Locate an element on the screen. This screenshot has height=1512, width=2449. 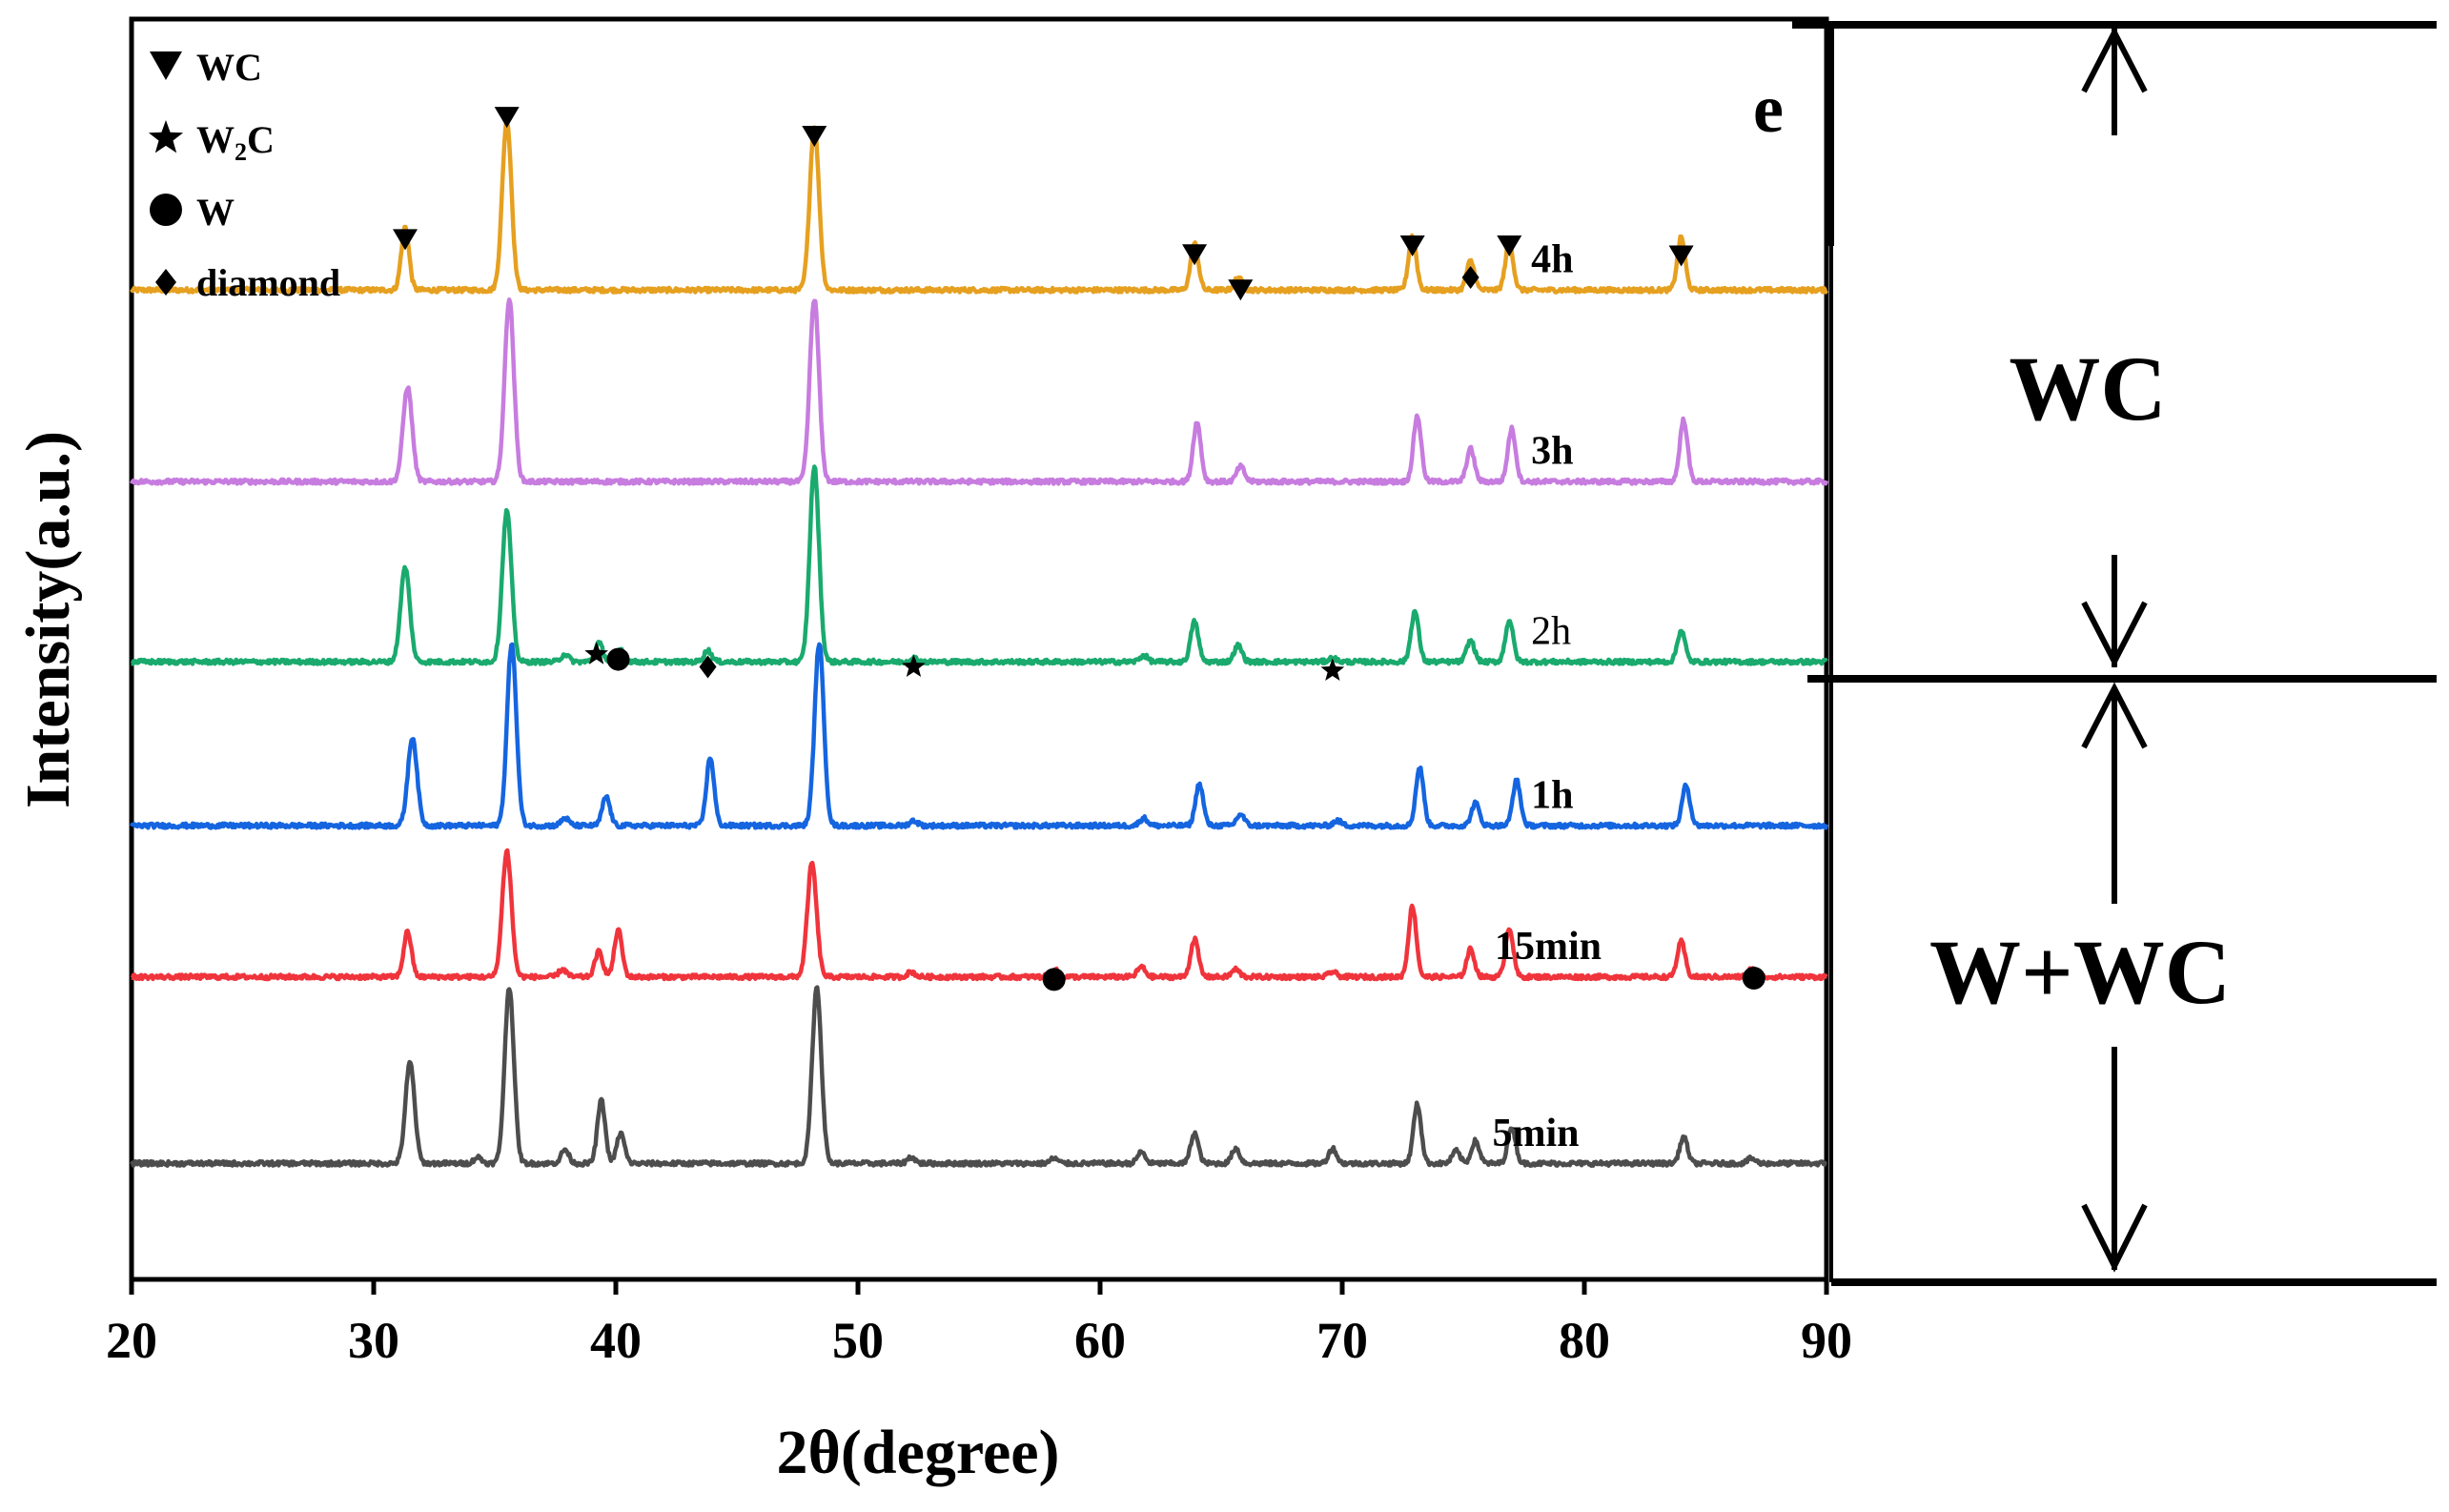
x-tick-label: 50 is located at coordinates (858, 1340).